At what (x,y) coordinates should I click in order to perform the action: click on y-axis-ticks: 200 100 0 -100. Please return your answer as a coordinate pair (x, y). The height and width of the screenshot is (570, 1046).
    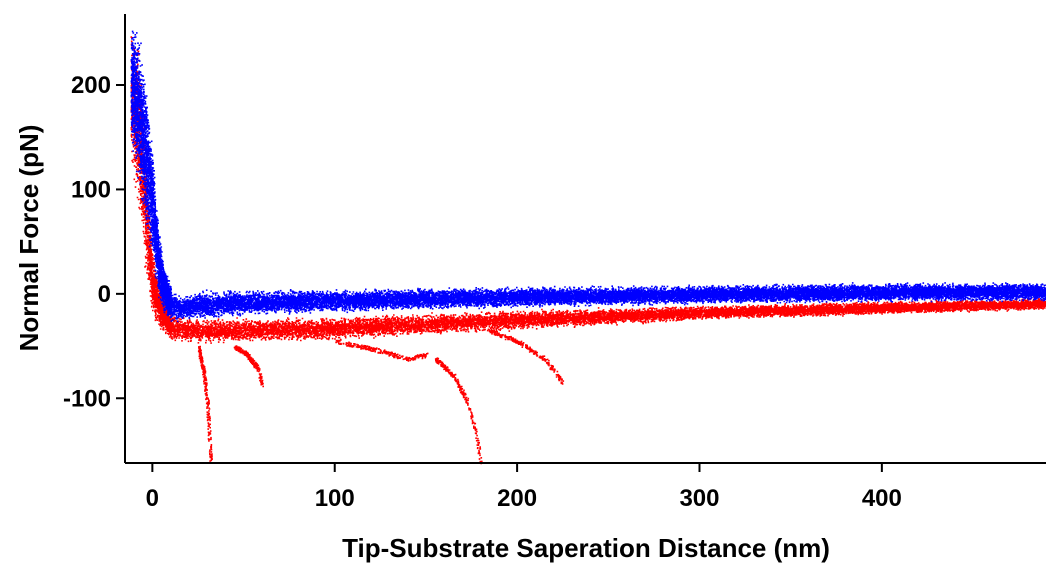
    Looking at the image, I should click on (94, 242).